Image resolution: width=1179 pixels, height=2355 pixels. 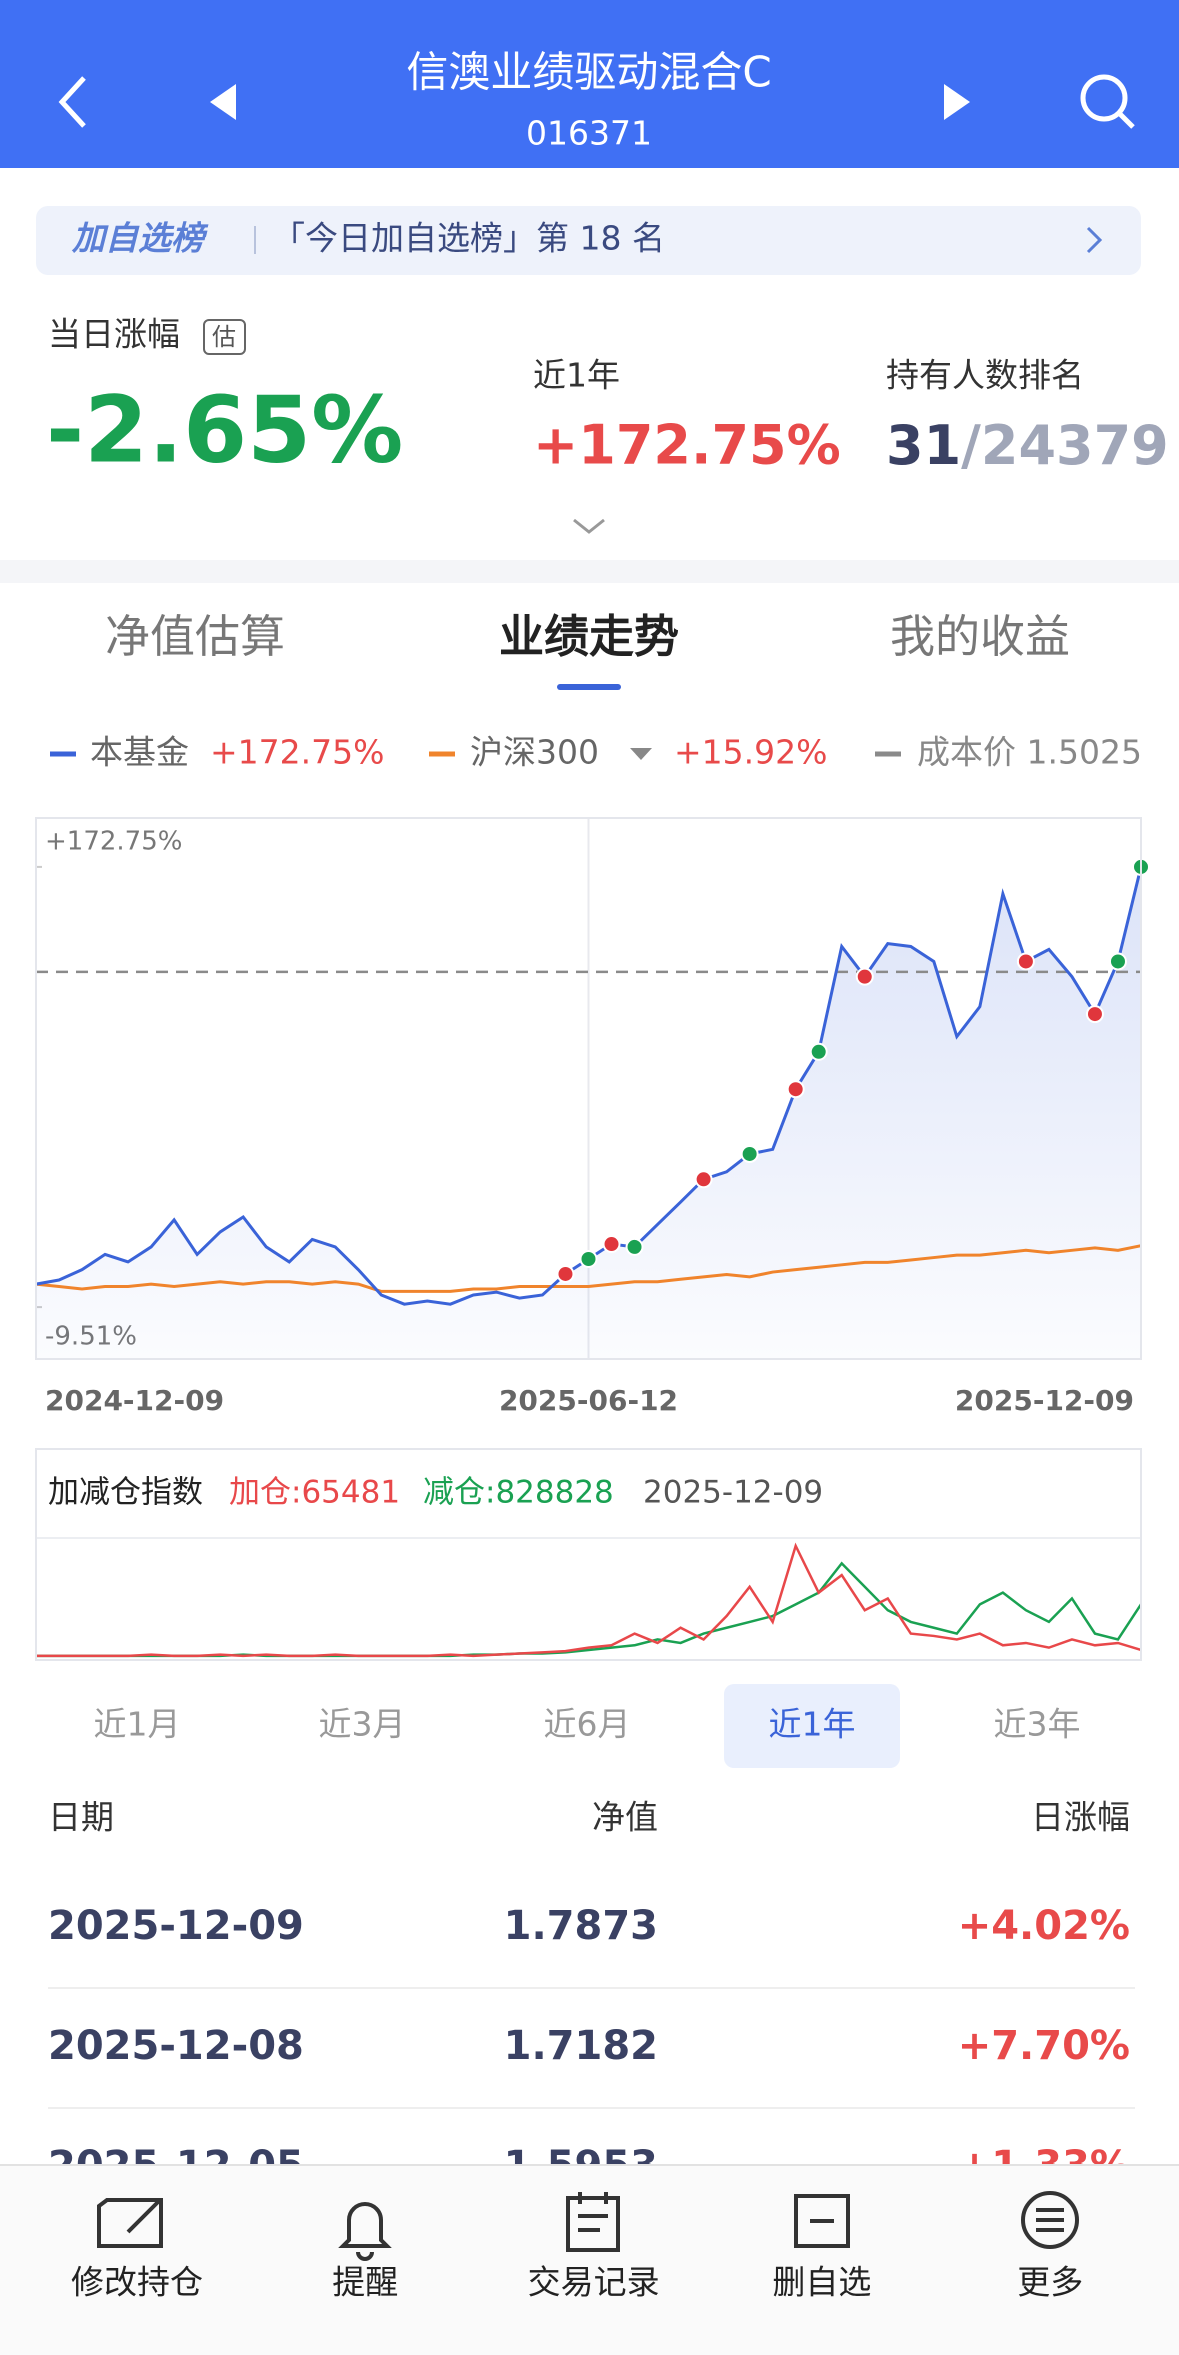 I want to click on table-header: 日期, so click(x=81, y=1817).